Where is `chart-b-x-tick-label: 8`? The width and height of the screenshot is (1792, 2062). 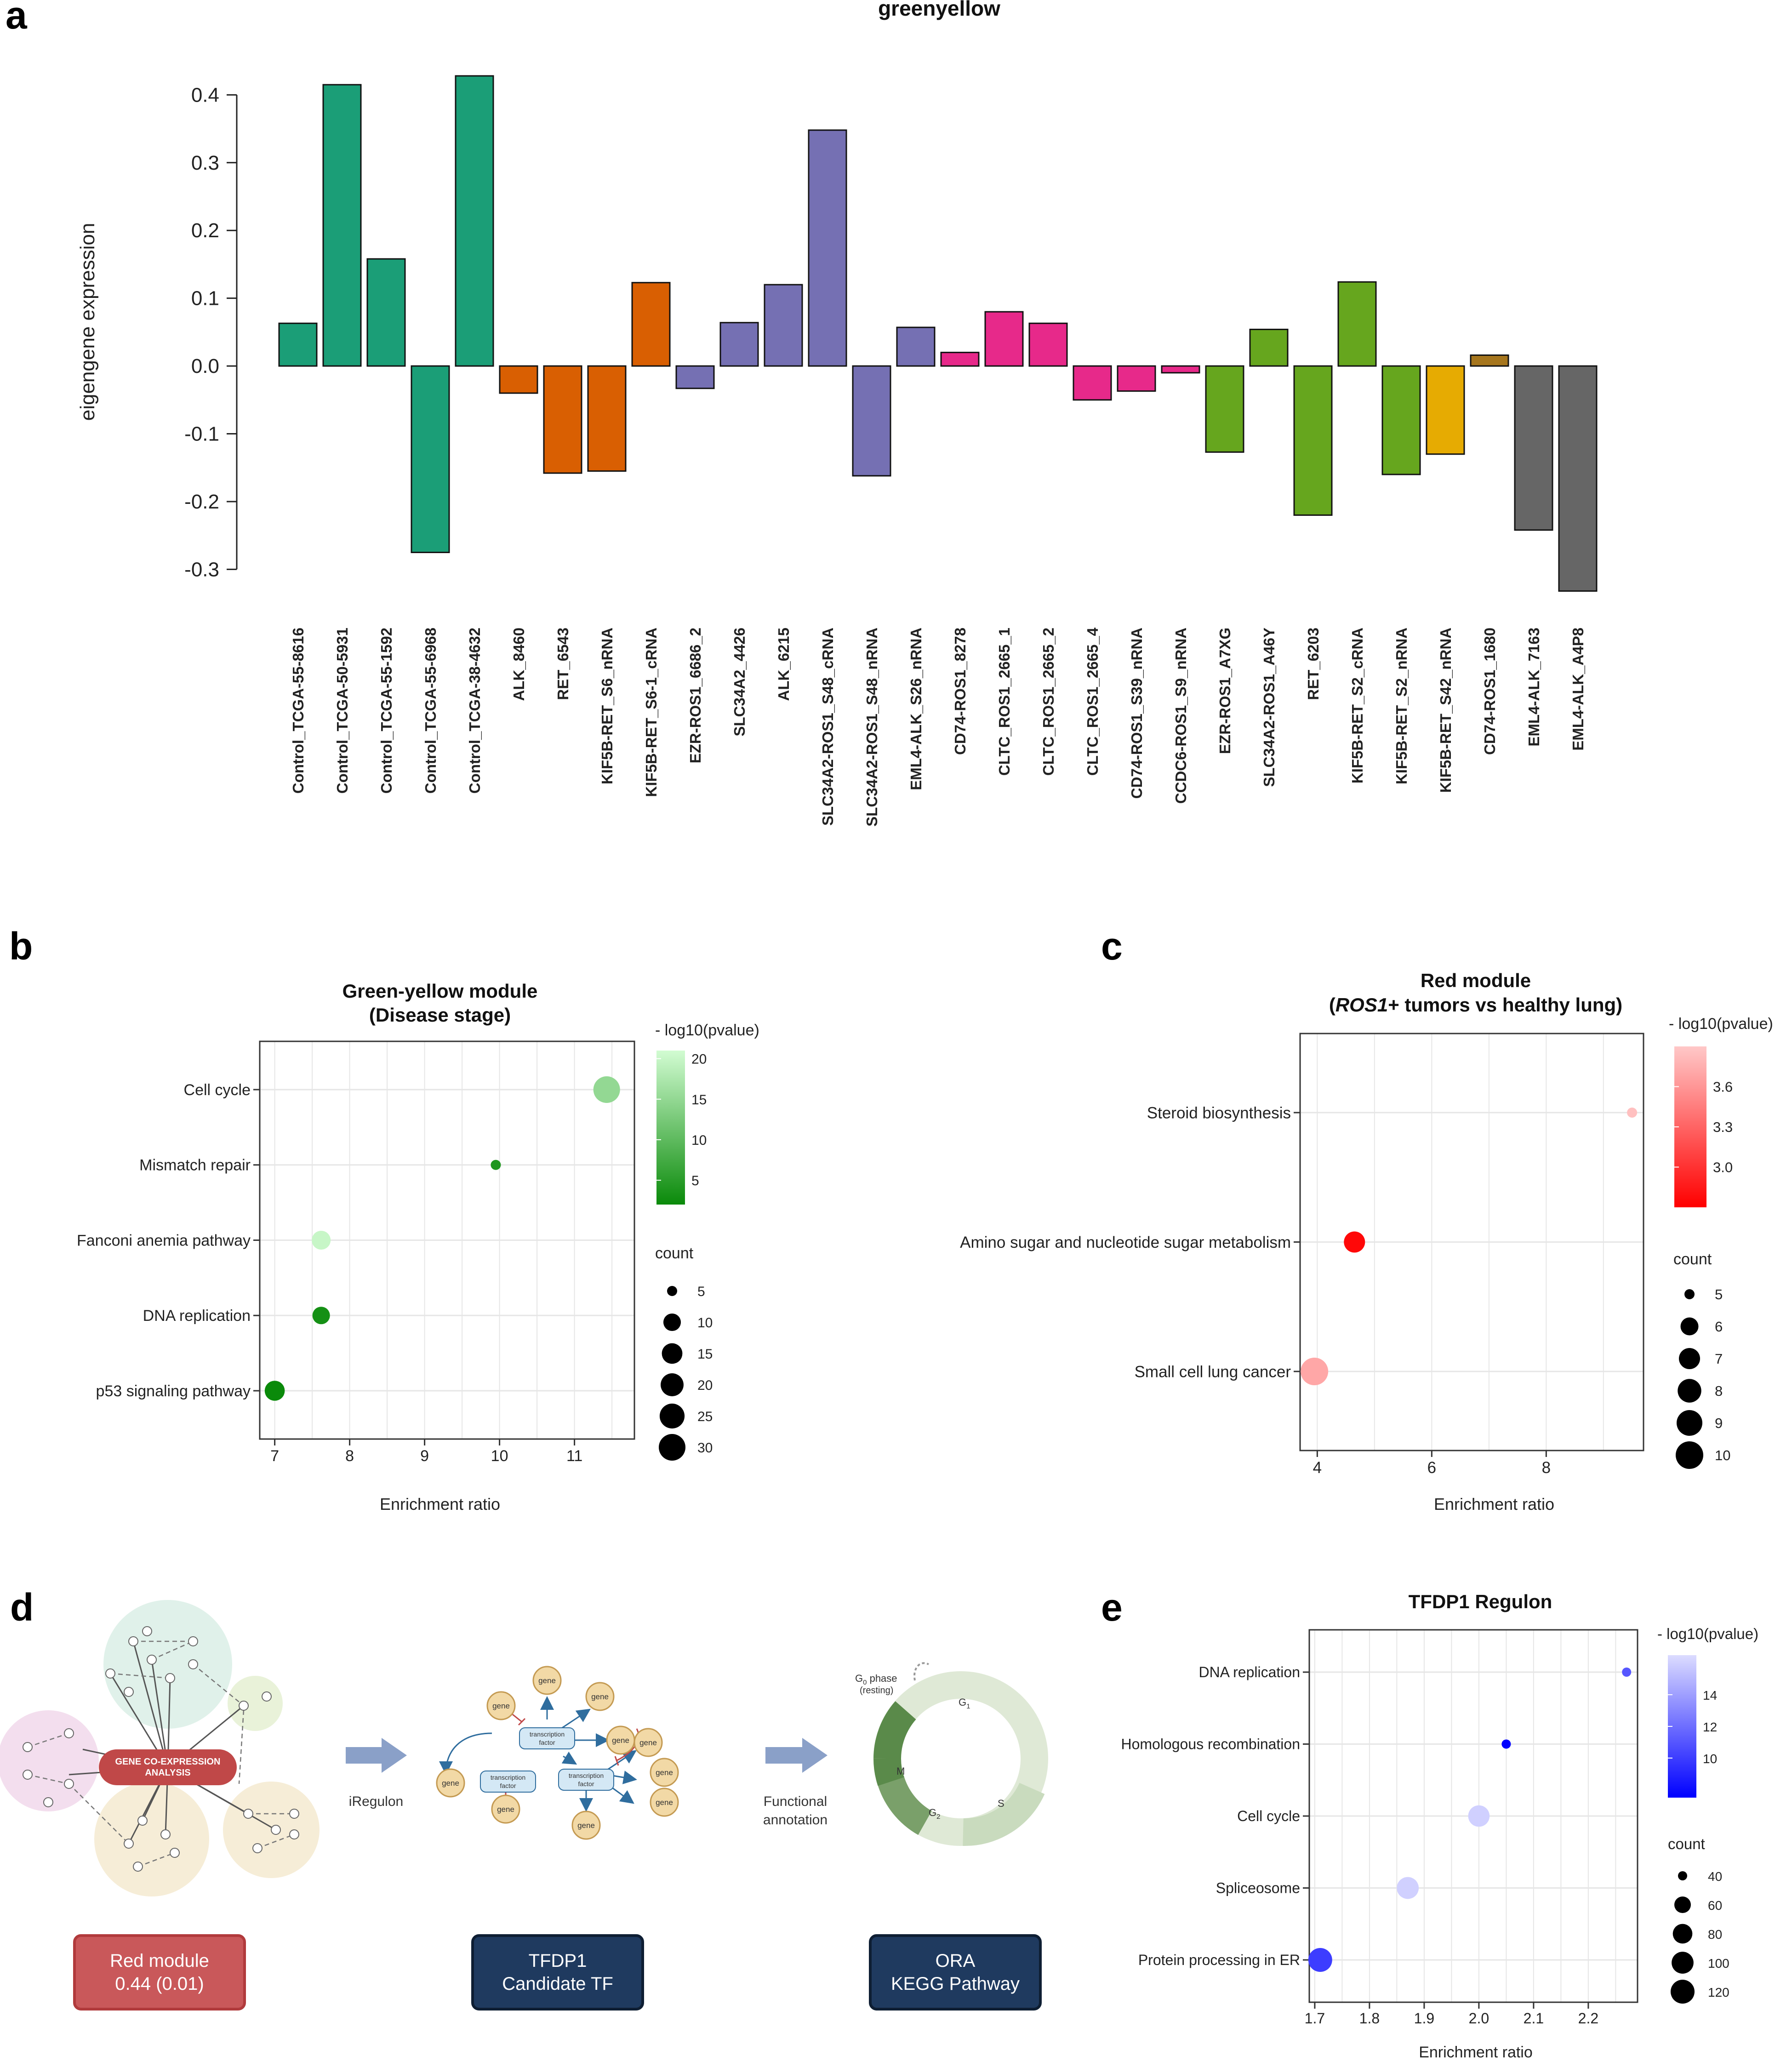
chart-b-x-tick-label: 8 is located at coordinates (350, 1456).